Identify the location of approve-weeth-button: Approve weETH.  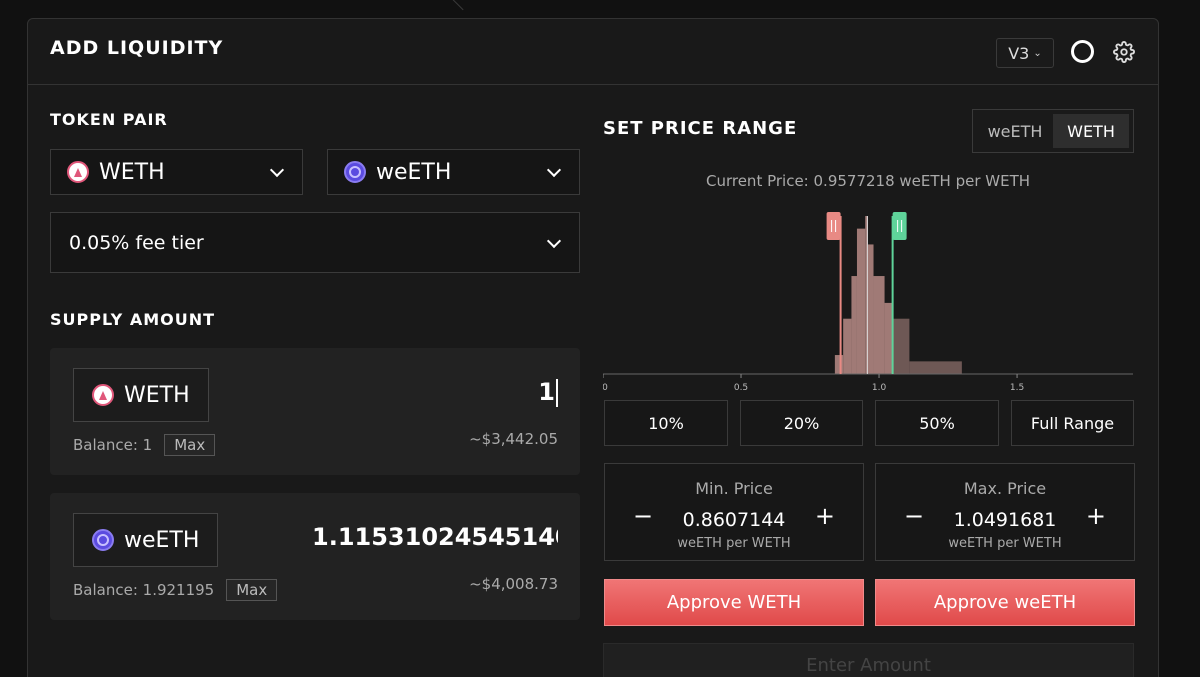
(1005, 602).